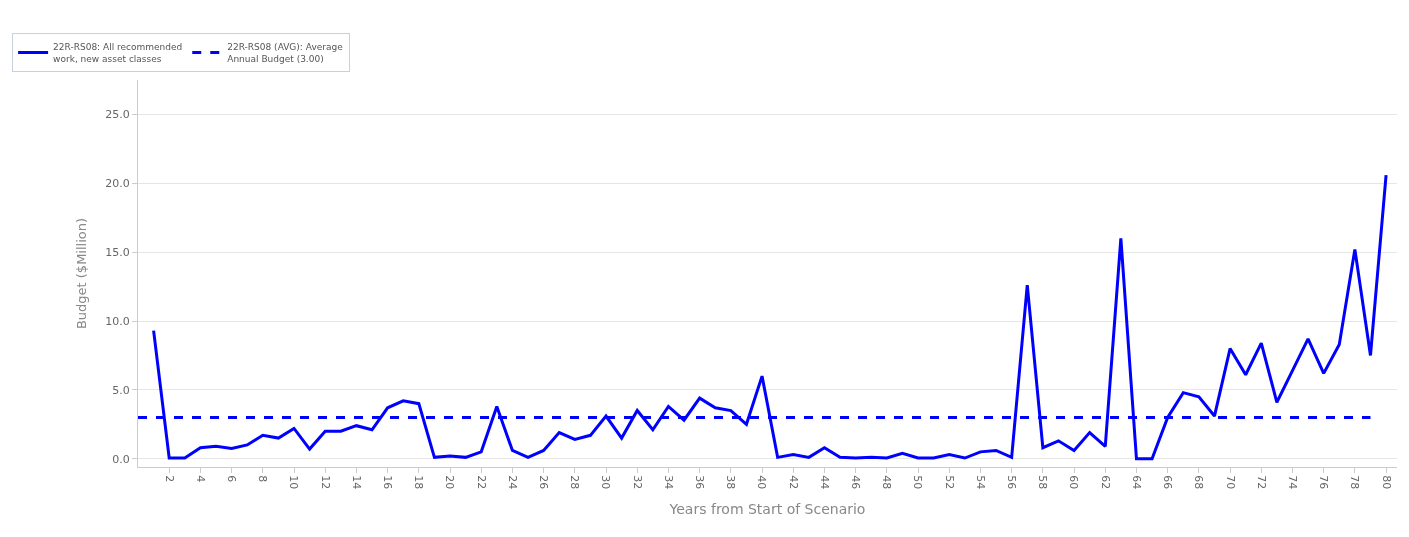  I want to click on x-tick-label: 74, so click(1292, 482).